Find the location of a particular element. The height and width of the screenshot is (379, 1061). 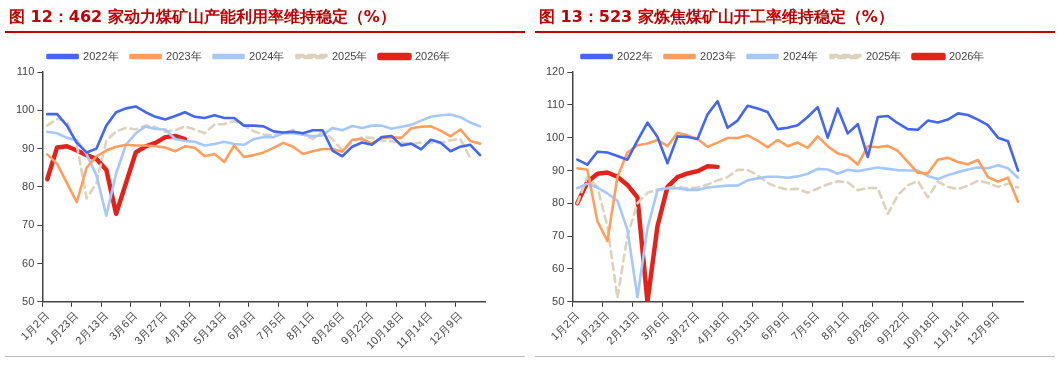

chart-title: 图 12：462 家动力煤矿山产能利用率维持稳定（%） is located at coordinates (265, 16).